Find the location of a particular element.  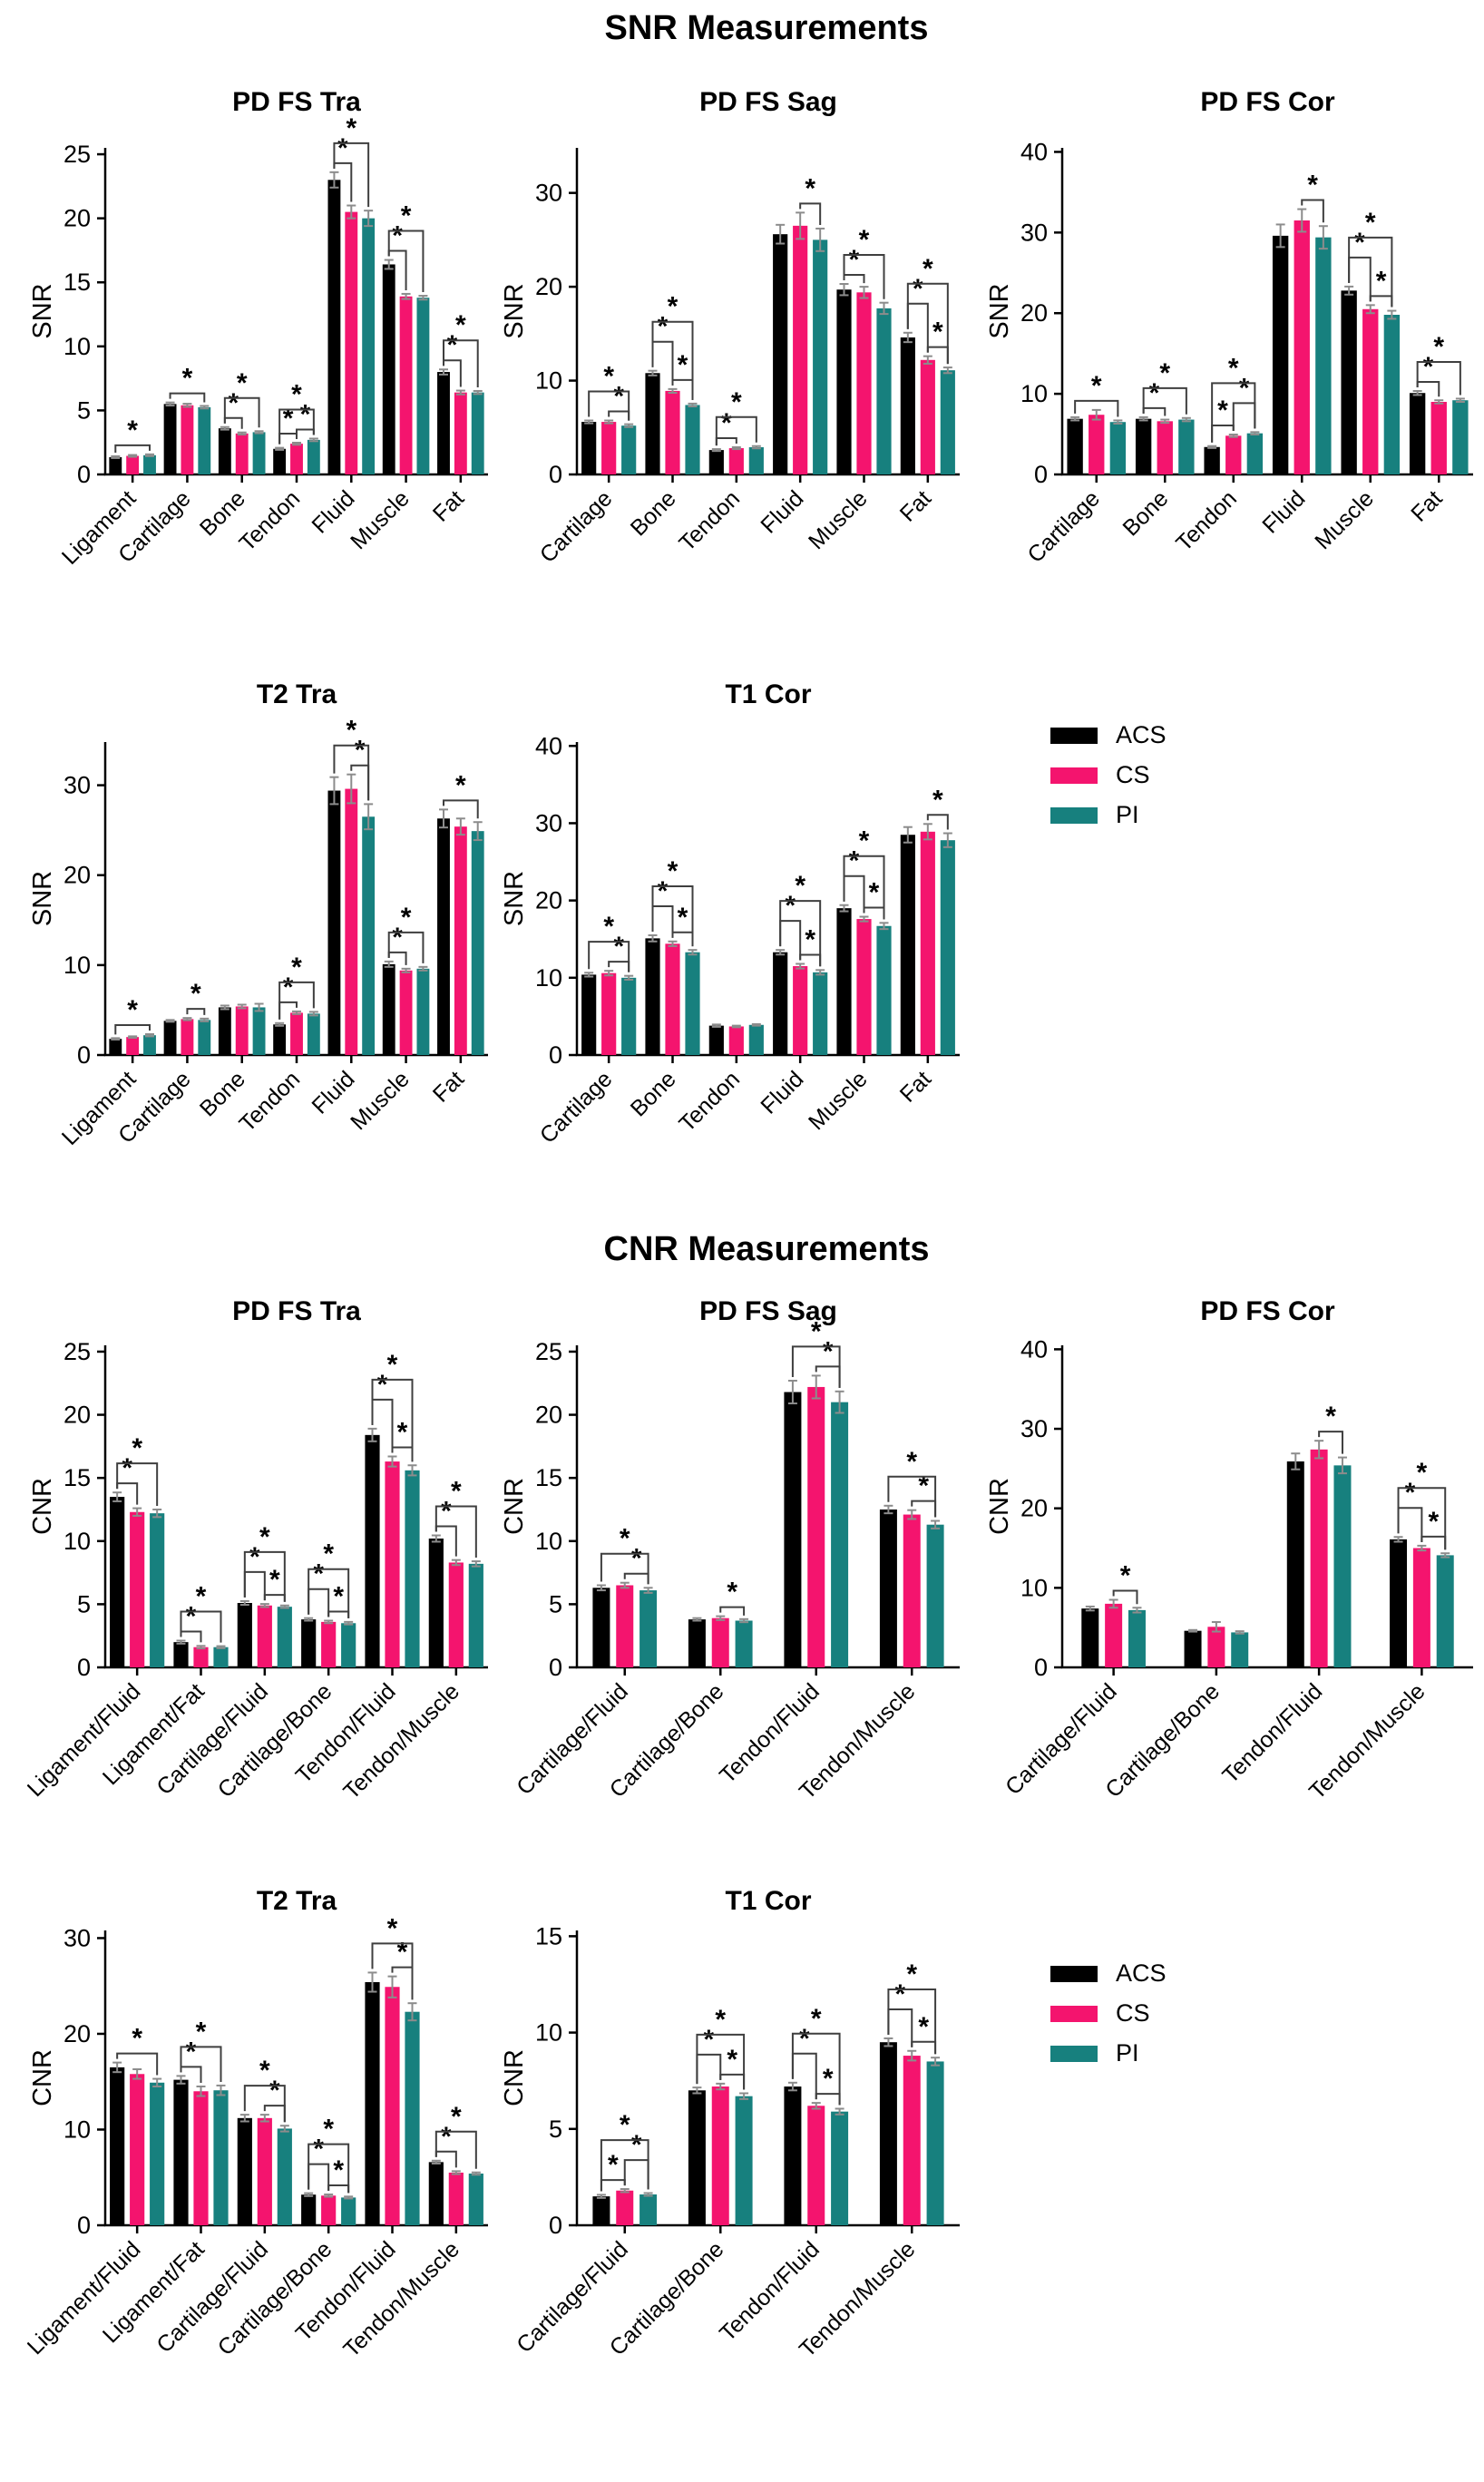

chart-title: PD FS Tra is located at coordinates (296, 1311).